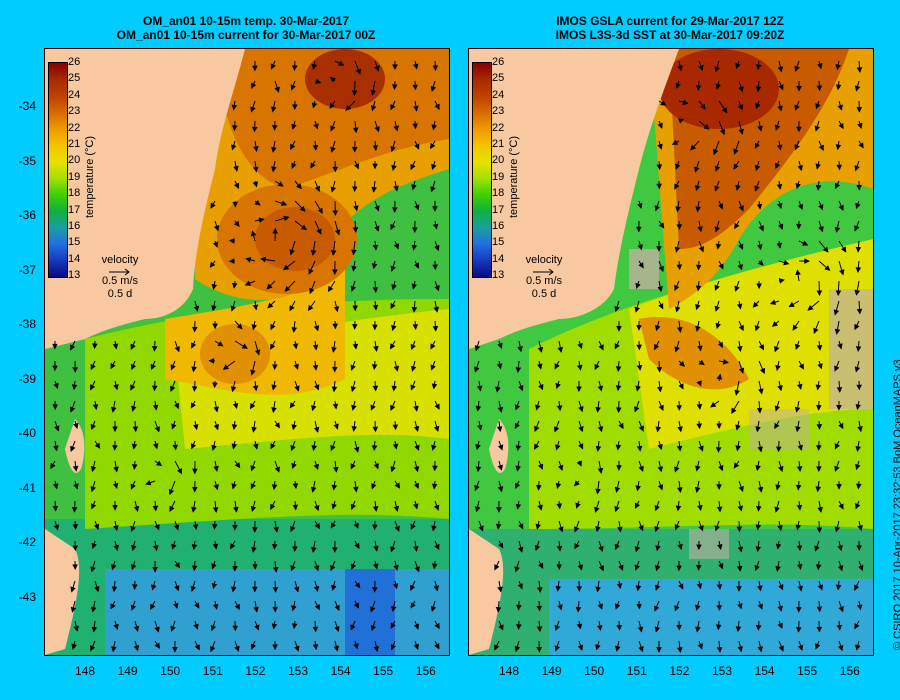 Image resolution: width=900 pixels, height=700 pixels. I want to click on colorbar-tick-label: 25, so click(498, 78).